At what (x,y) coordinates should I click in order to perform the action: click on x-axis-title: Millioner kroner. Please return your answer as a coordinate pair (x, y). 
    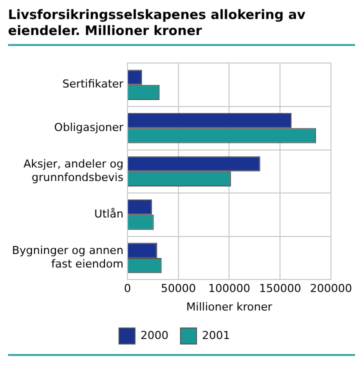
    Looking at the image, I should click on (229, 307).